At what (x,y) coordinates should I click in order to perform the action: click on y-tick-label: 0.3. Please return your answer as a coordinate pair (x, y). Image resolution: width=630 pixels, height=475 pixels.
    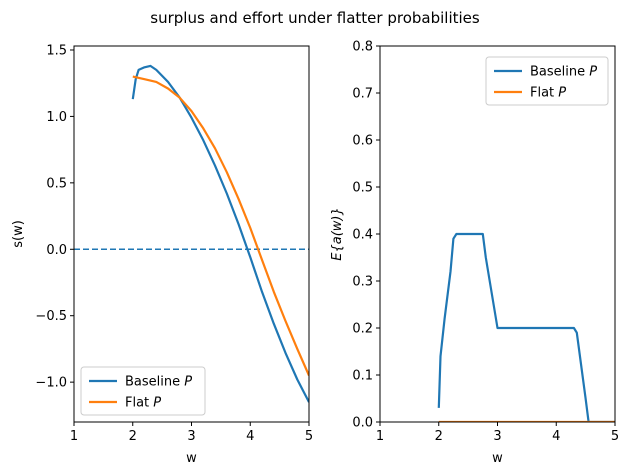
    Looking at the image, I should click on (362, 282).